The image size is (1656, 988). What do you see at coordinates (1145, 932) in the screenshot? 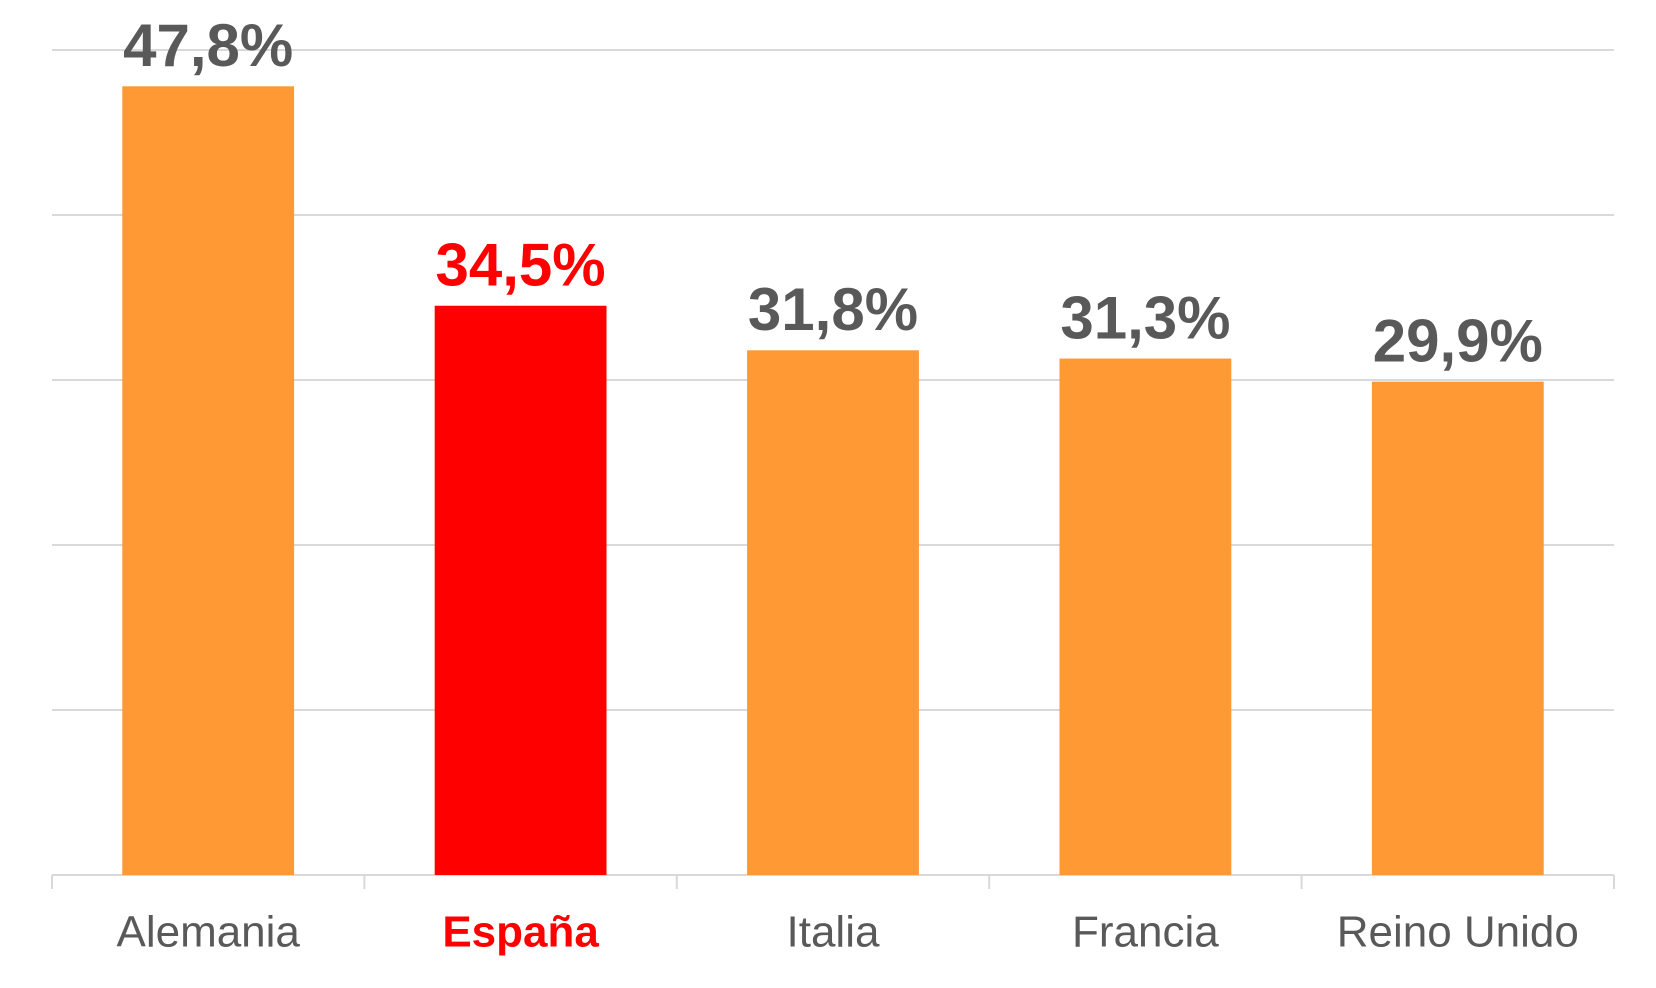
I see `x-tick-label: Francia` at bounding box center [1145, 932].